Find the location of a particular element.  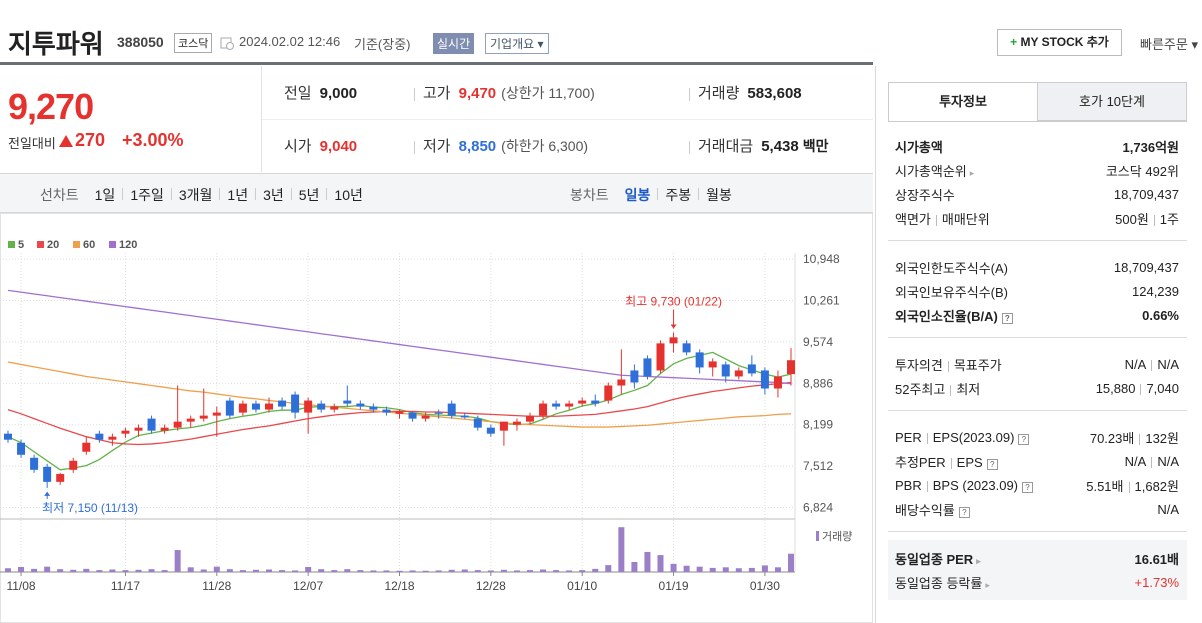

period-tab: 3개월 is located at coordinates (195, 195).